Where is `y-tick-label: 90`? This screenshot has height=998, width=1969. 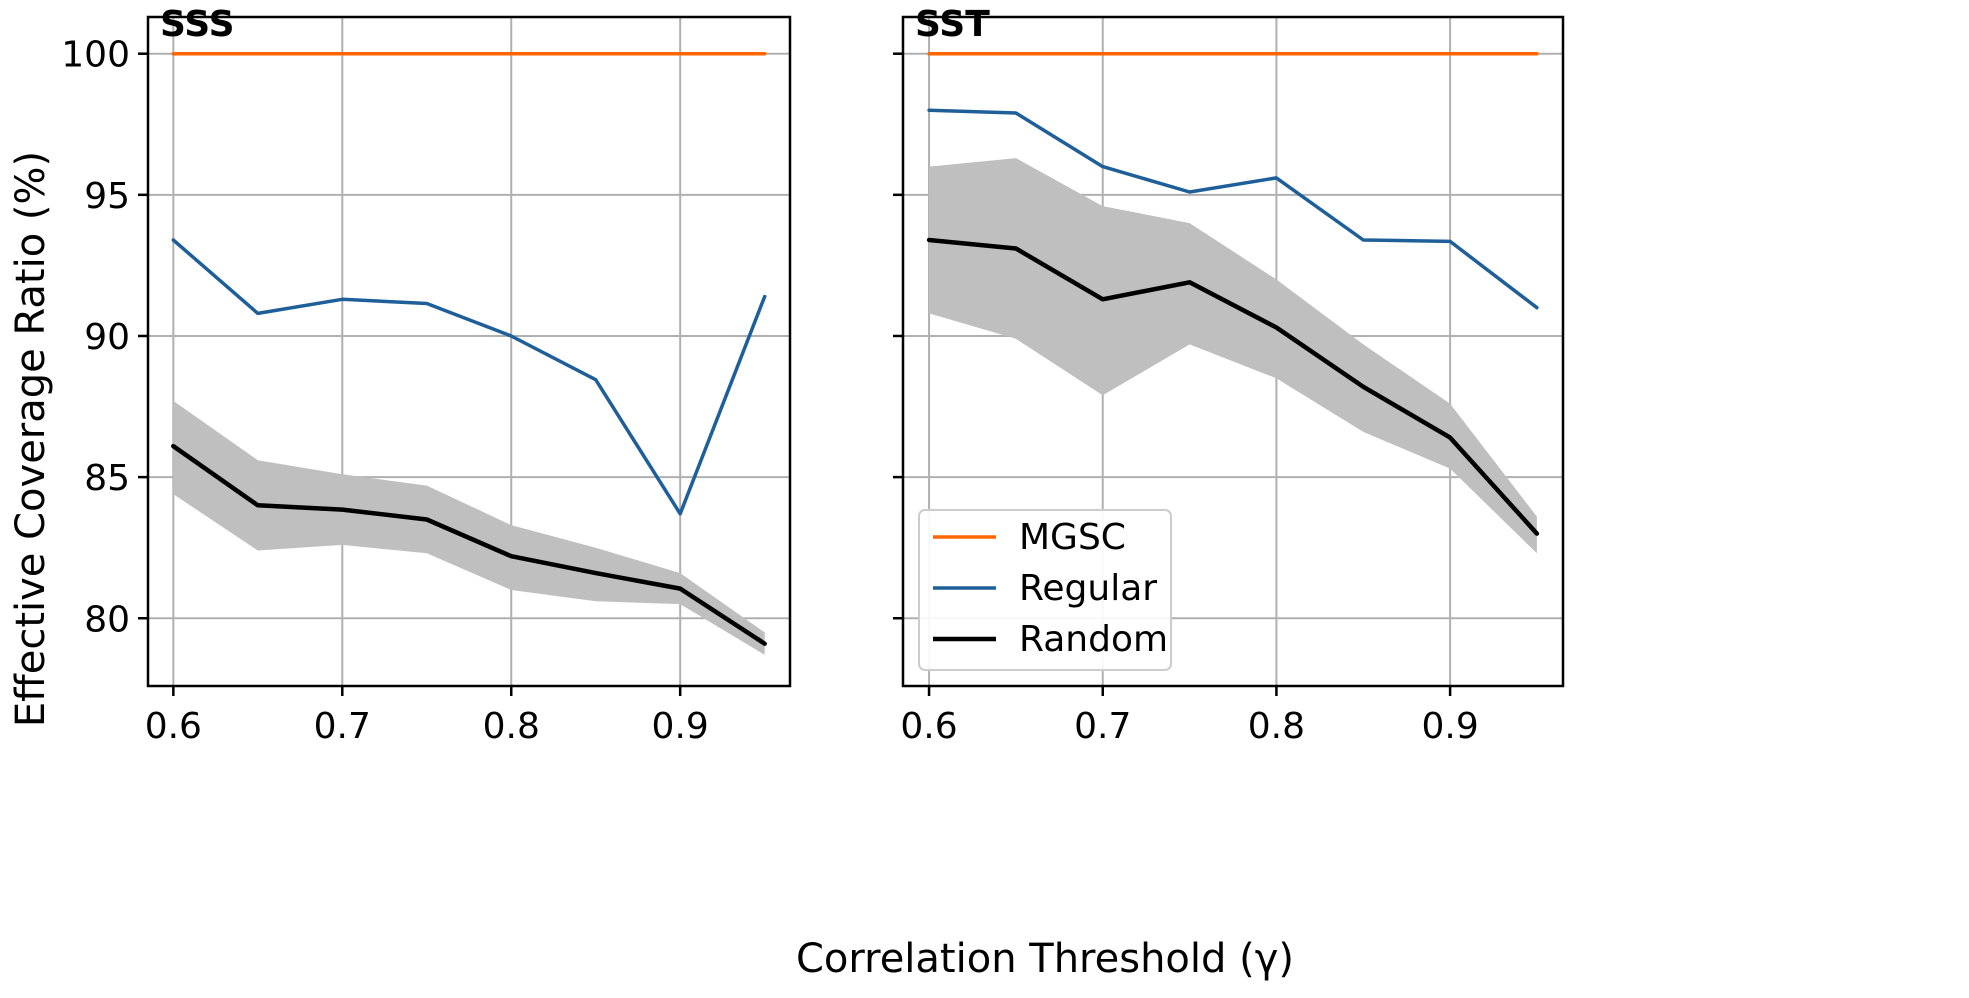
y-tick-label: 90 is located at coordinates (107, 337).